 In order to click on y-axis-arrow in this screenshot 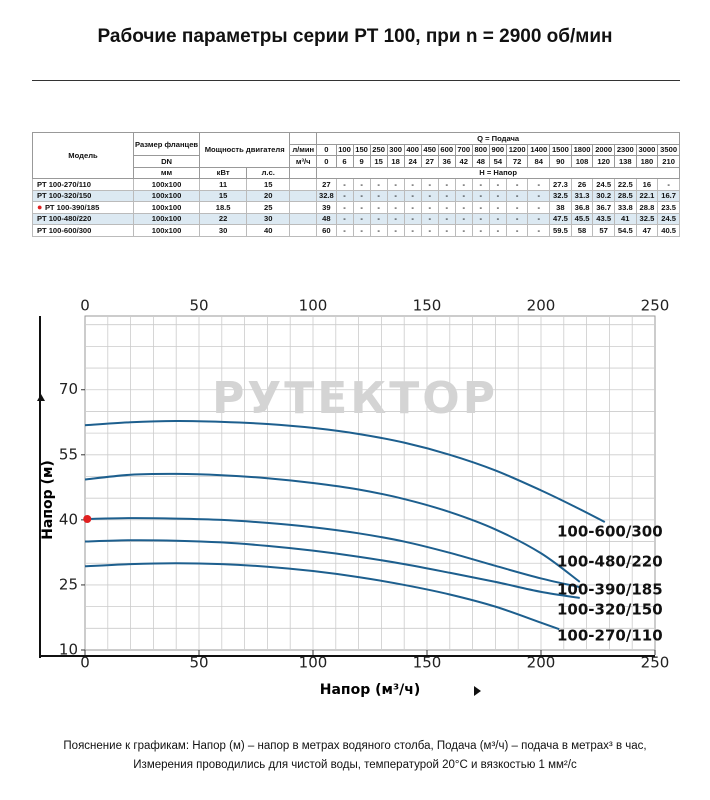, I will do `click(41, 397)`.